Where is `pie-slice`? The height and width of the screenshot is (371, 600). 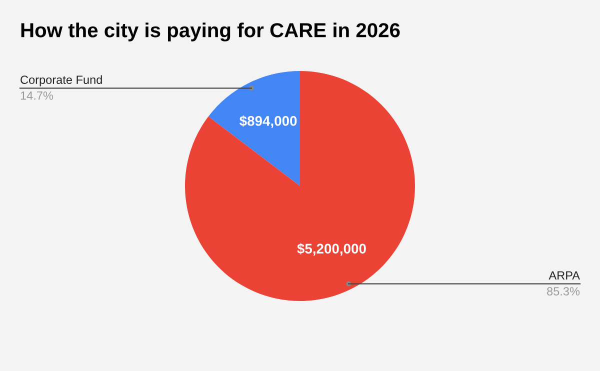
pie-slice is located at coordinates (254, 128).